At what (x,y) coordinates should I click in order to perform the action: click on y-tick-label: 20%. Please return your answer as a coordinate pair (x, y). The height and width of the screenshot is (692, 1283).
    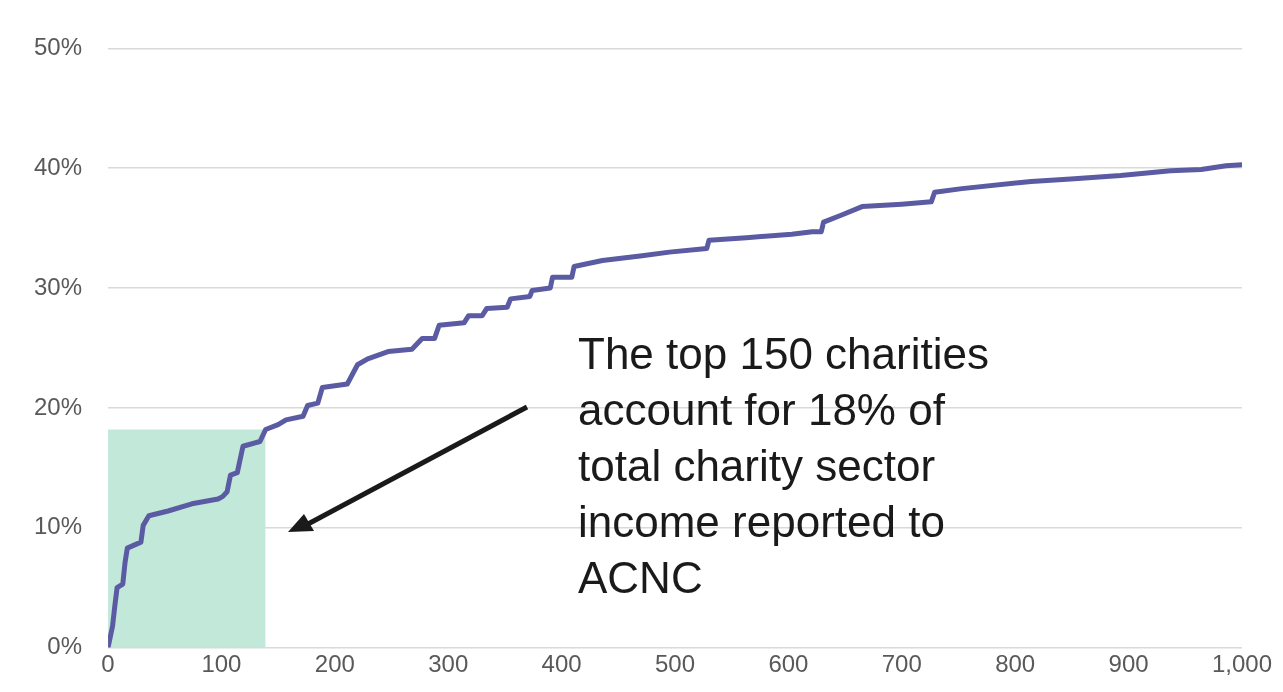
    Looking at the image, I should click on (58, 406).